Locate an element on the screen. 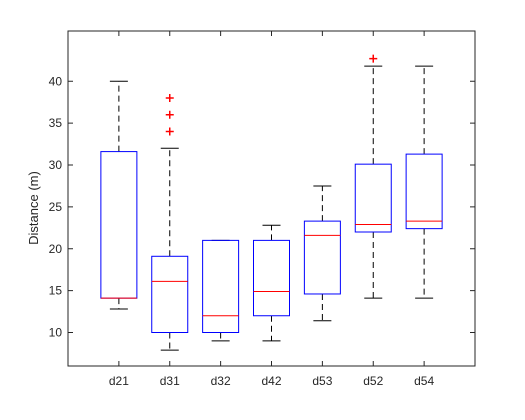 Image resolution: width=525 pixels, height=420 pixels. box-d21 is located at coordinates (119, 195).